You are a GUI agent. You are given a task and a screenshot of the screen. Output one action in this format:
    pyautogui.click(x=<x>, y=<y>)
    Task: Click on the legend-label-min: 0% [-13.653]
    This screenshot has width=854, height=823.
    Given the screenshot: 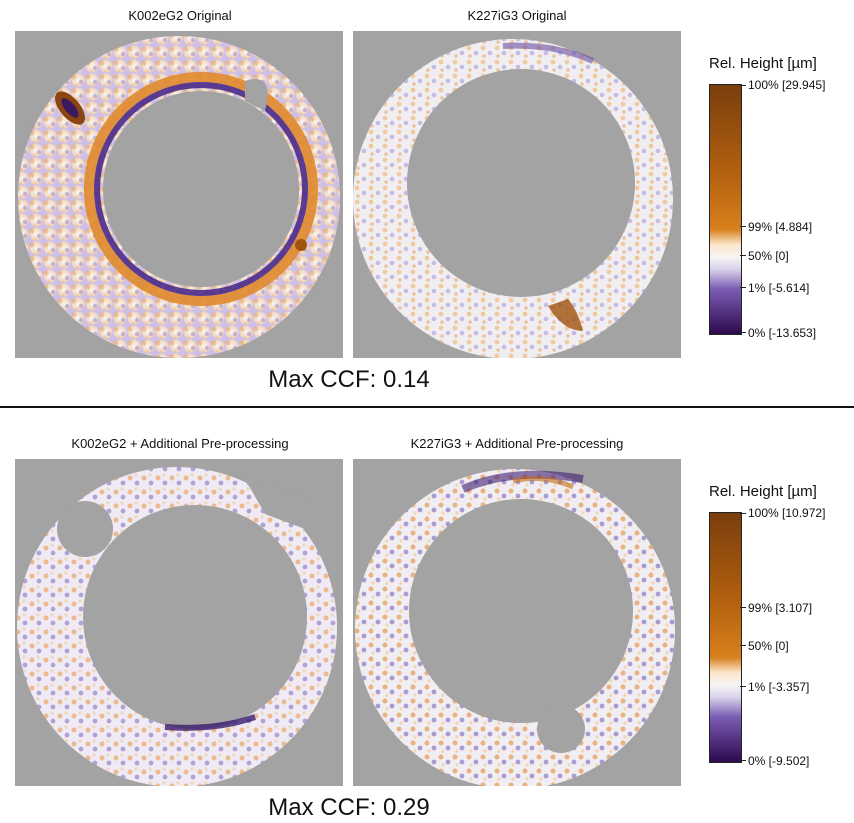 What is the action you would take?
    pyautogui.click(x=782, y=333)
    